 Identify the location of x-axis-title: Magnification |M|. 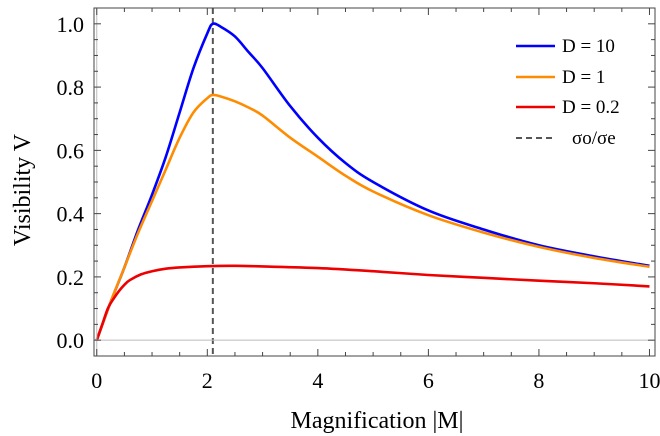
(377, 421).